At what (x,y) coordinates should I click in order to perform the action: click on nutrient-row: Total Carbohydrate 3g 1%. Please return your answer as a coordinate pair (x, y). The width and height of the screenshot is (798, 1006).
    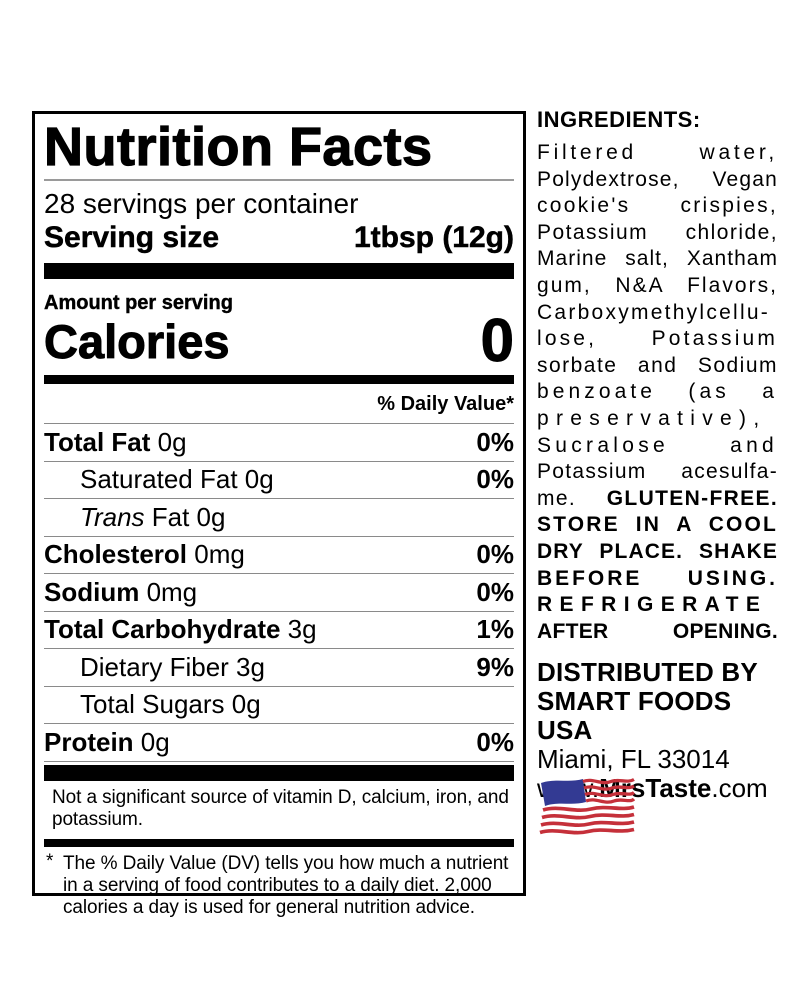
    Looking at the image, I should click on (279, 630).